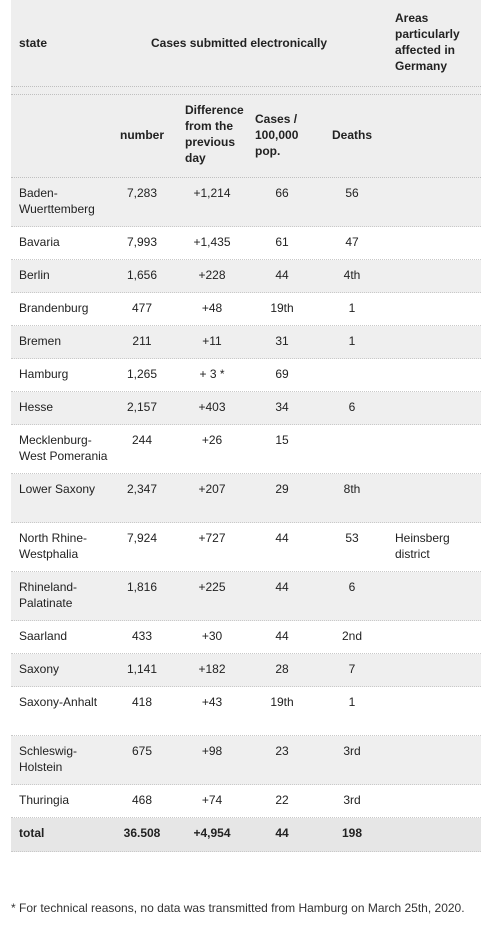 The width and height of the screenshot is (486, 937). What do you see at coordinates (352, 407) in the screenshot?
I see `deaths-cell: 6` at bounding box center [352, 407].